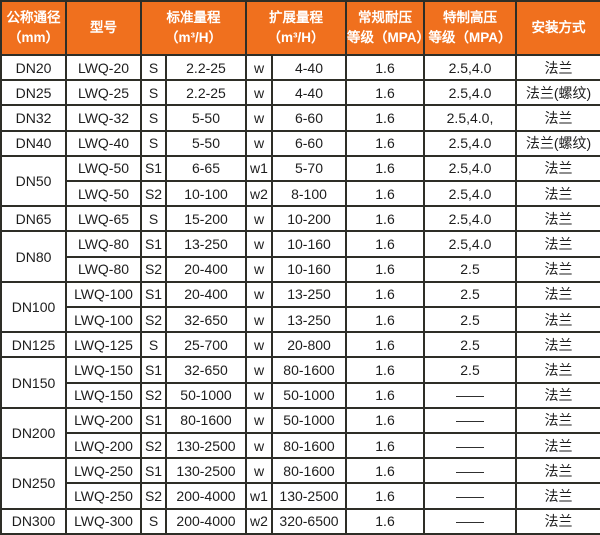 The height and width of the screenshot is (535, 600). Describe the element at coordinates (309, 446) in the screenshot. I see `cell-extended-range: 80-1600` at that location.